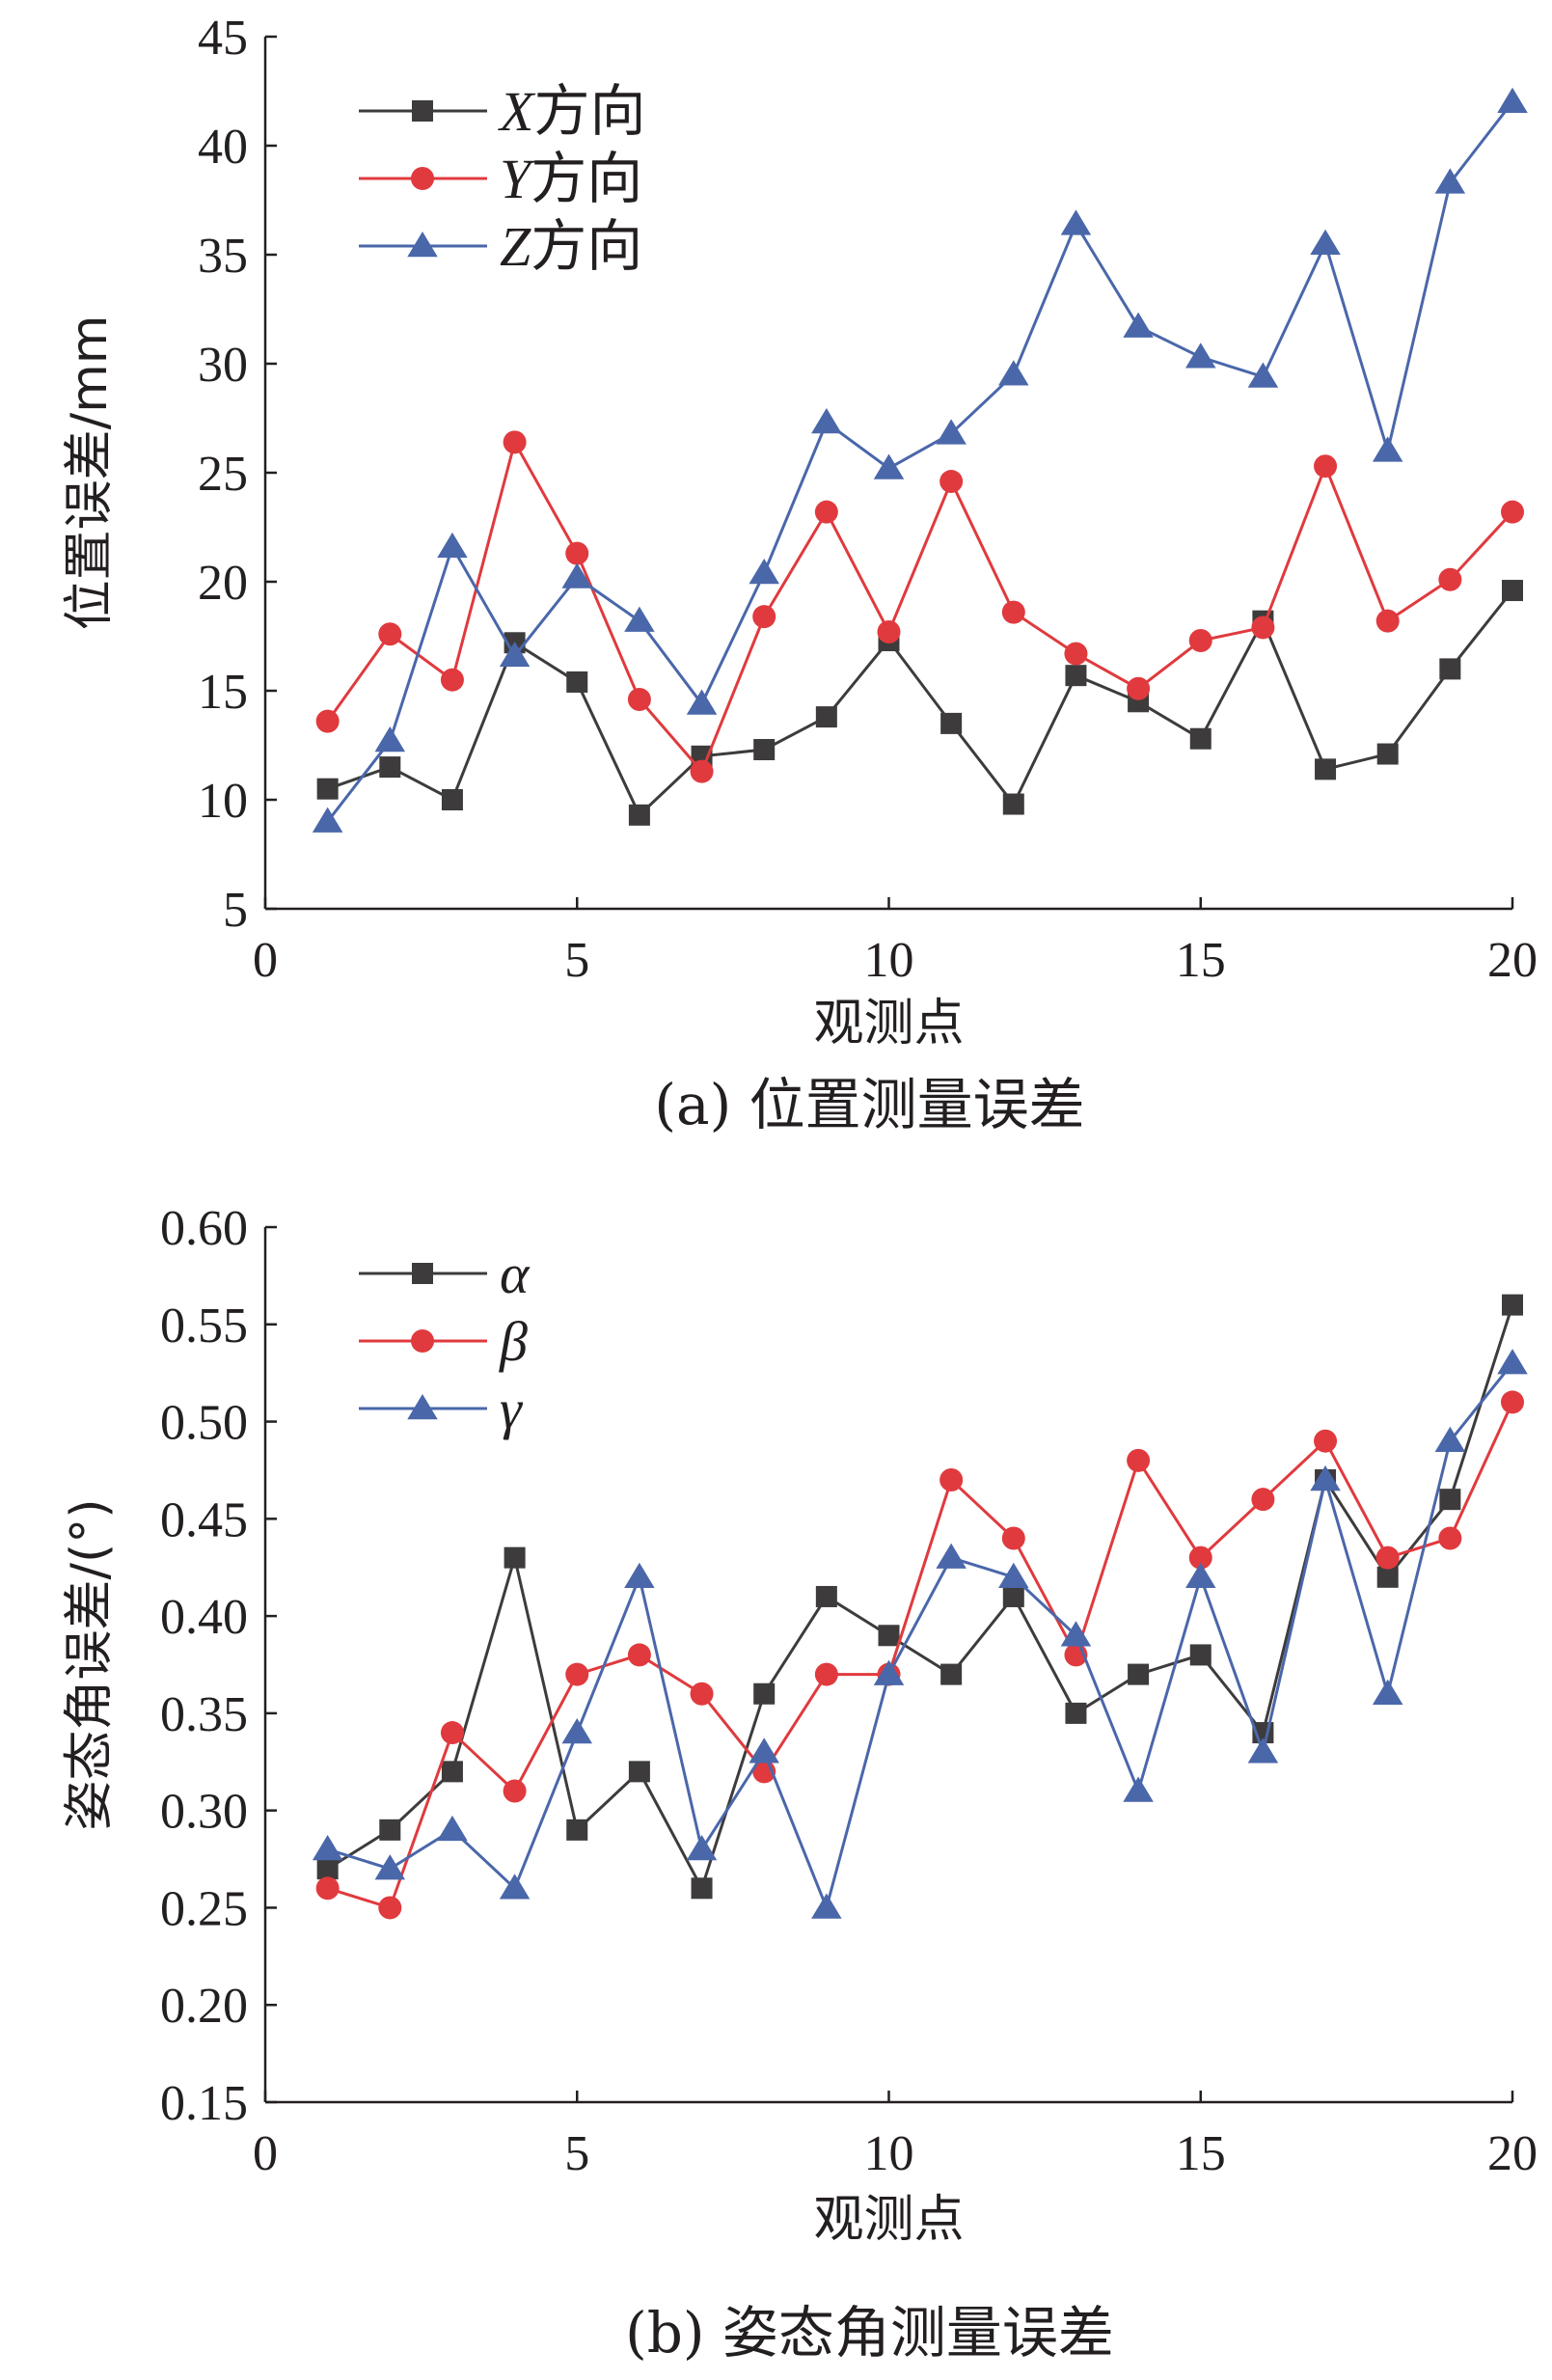 The width and height of the screenshot is (1552, 2380). I want to click on legend-item: γ, so click(441, 1409).